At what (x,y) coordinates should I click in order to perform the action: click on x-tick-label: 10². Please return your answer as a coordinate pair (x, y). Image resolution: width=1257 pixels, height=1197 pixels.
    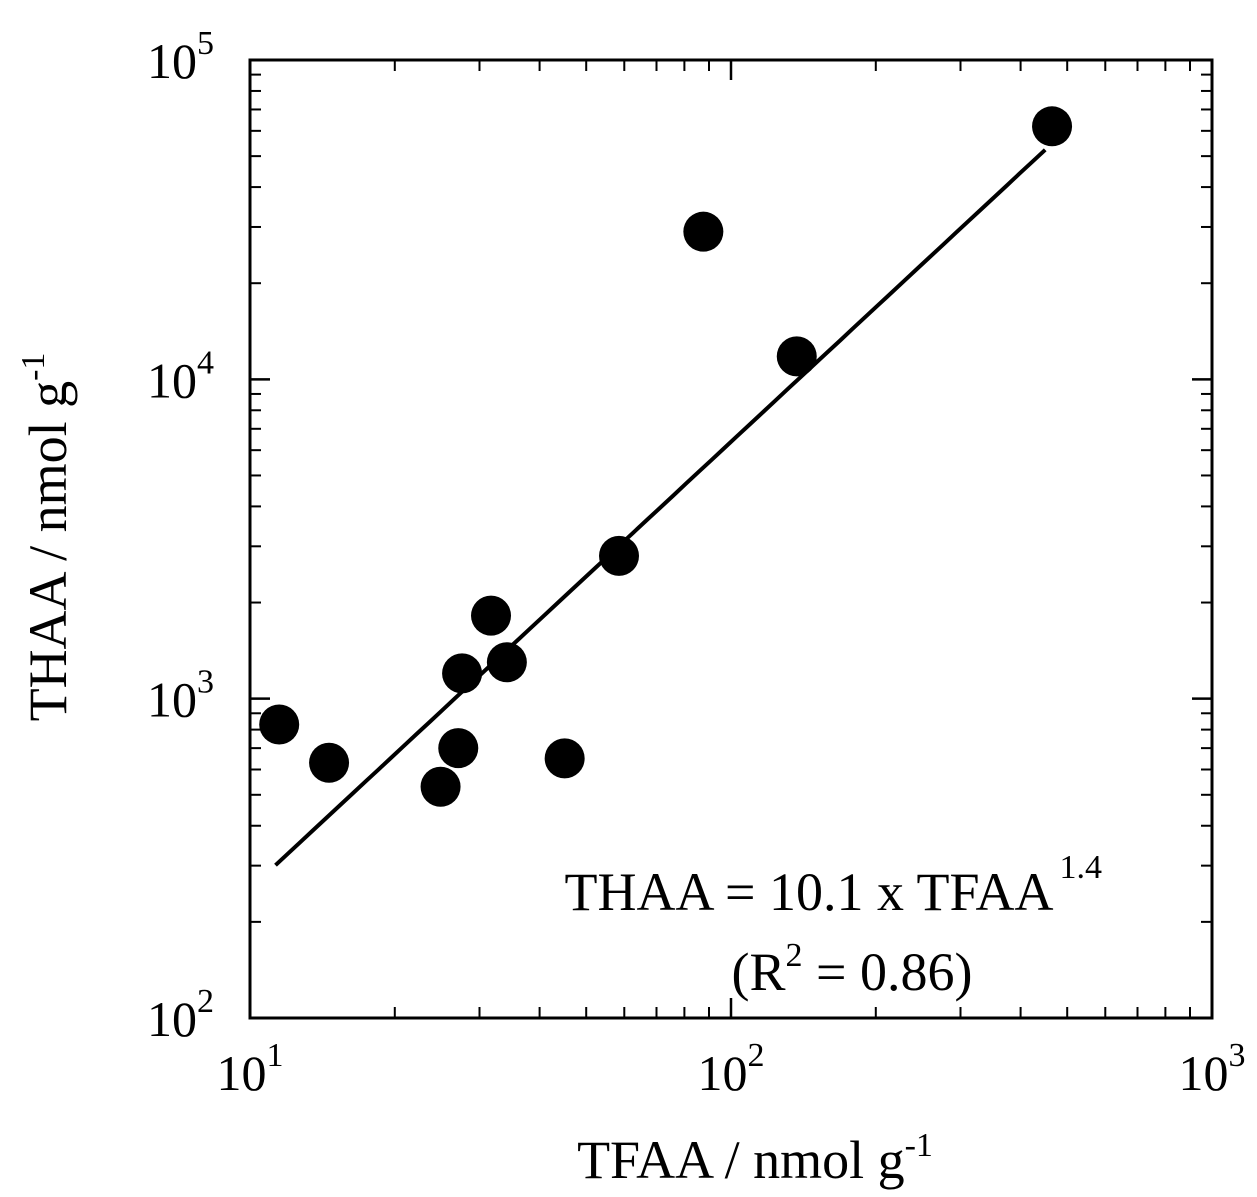
    Looking at the image, I should click on (731, 1069).